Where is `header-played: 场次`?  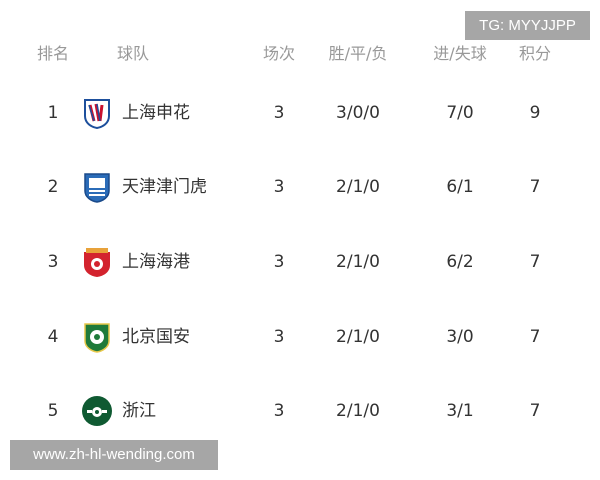
header-played: 场次 is located at coordinates (279, 53).